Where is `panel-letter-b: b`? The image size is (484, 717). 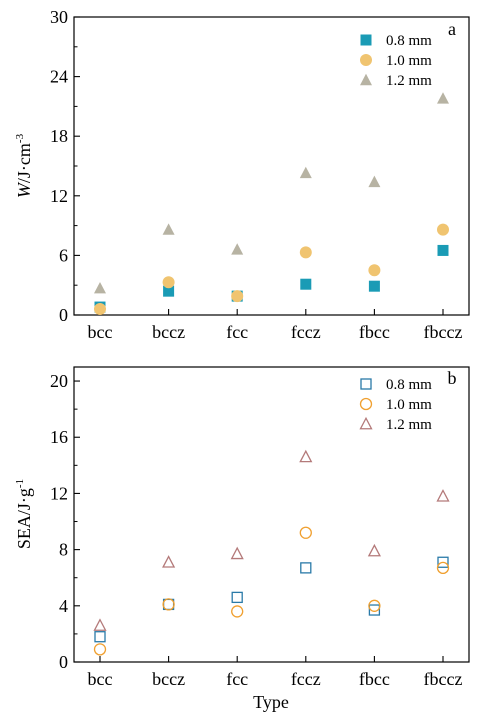 panel-letter-b: b is located at coordinates (452, 378).